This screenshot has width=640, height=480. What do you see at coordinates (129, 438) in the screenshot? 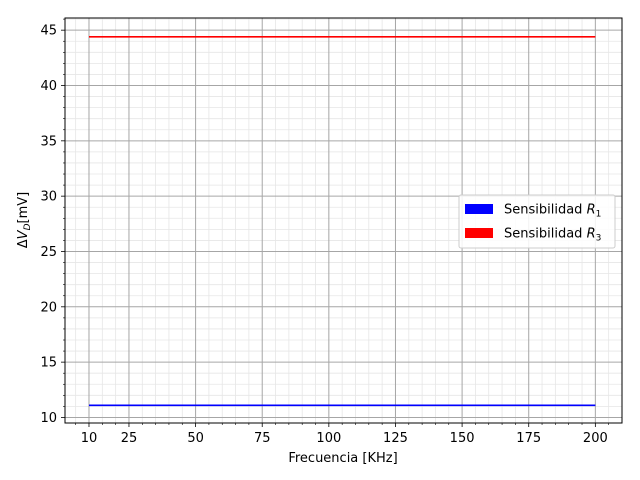
I see `x-tick-label: 25` at bounding box center [129, 438].